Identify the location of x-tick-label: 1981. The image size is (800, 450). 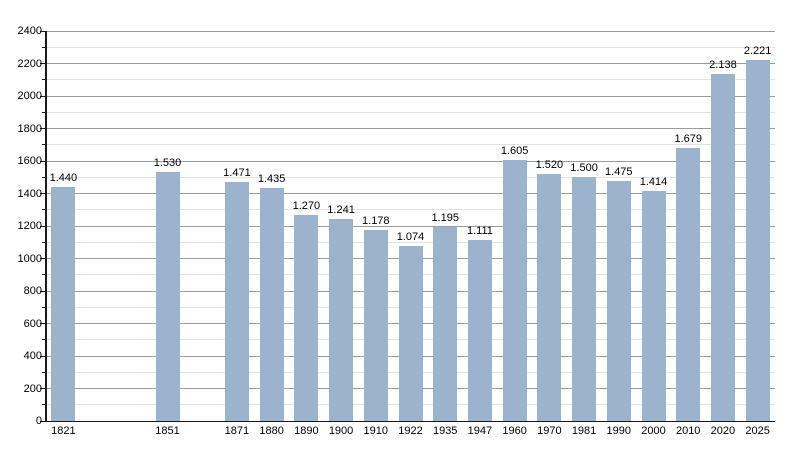
(584, 431).